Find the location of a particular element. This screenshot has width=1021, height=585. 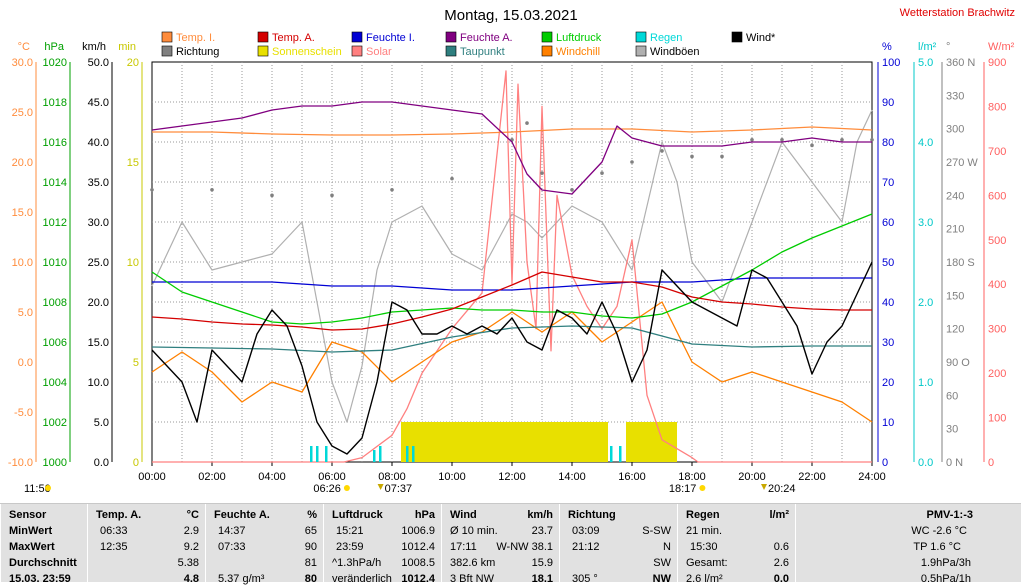

right-axis-tick: 60 is located at coordinates (952, 396).